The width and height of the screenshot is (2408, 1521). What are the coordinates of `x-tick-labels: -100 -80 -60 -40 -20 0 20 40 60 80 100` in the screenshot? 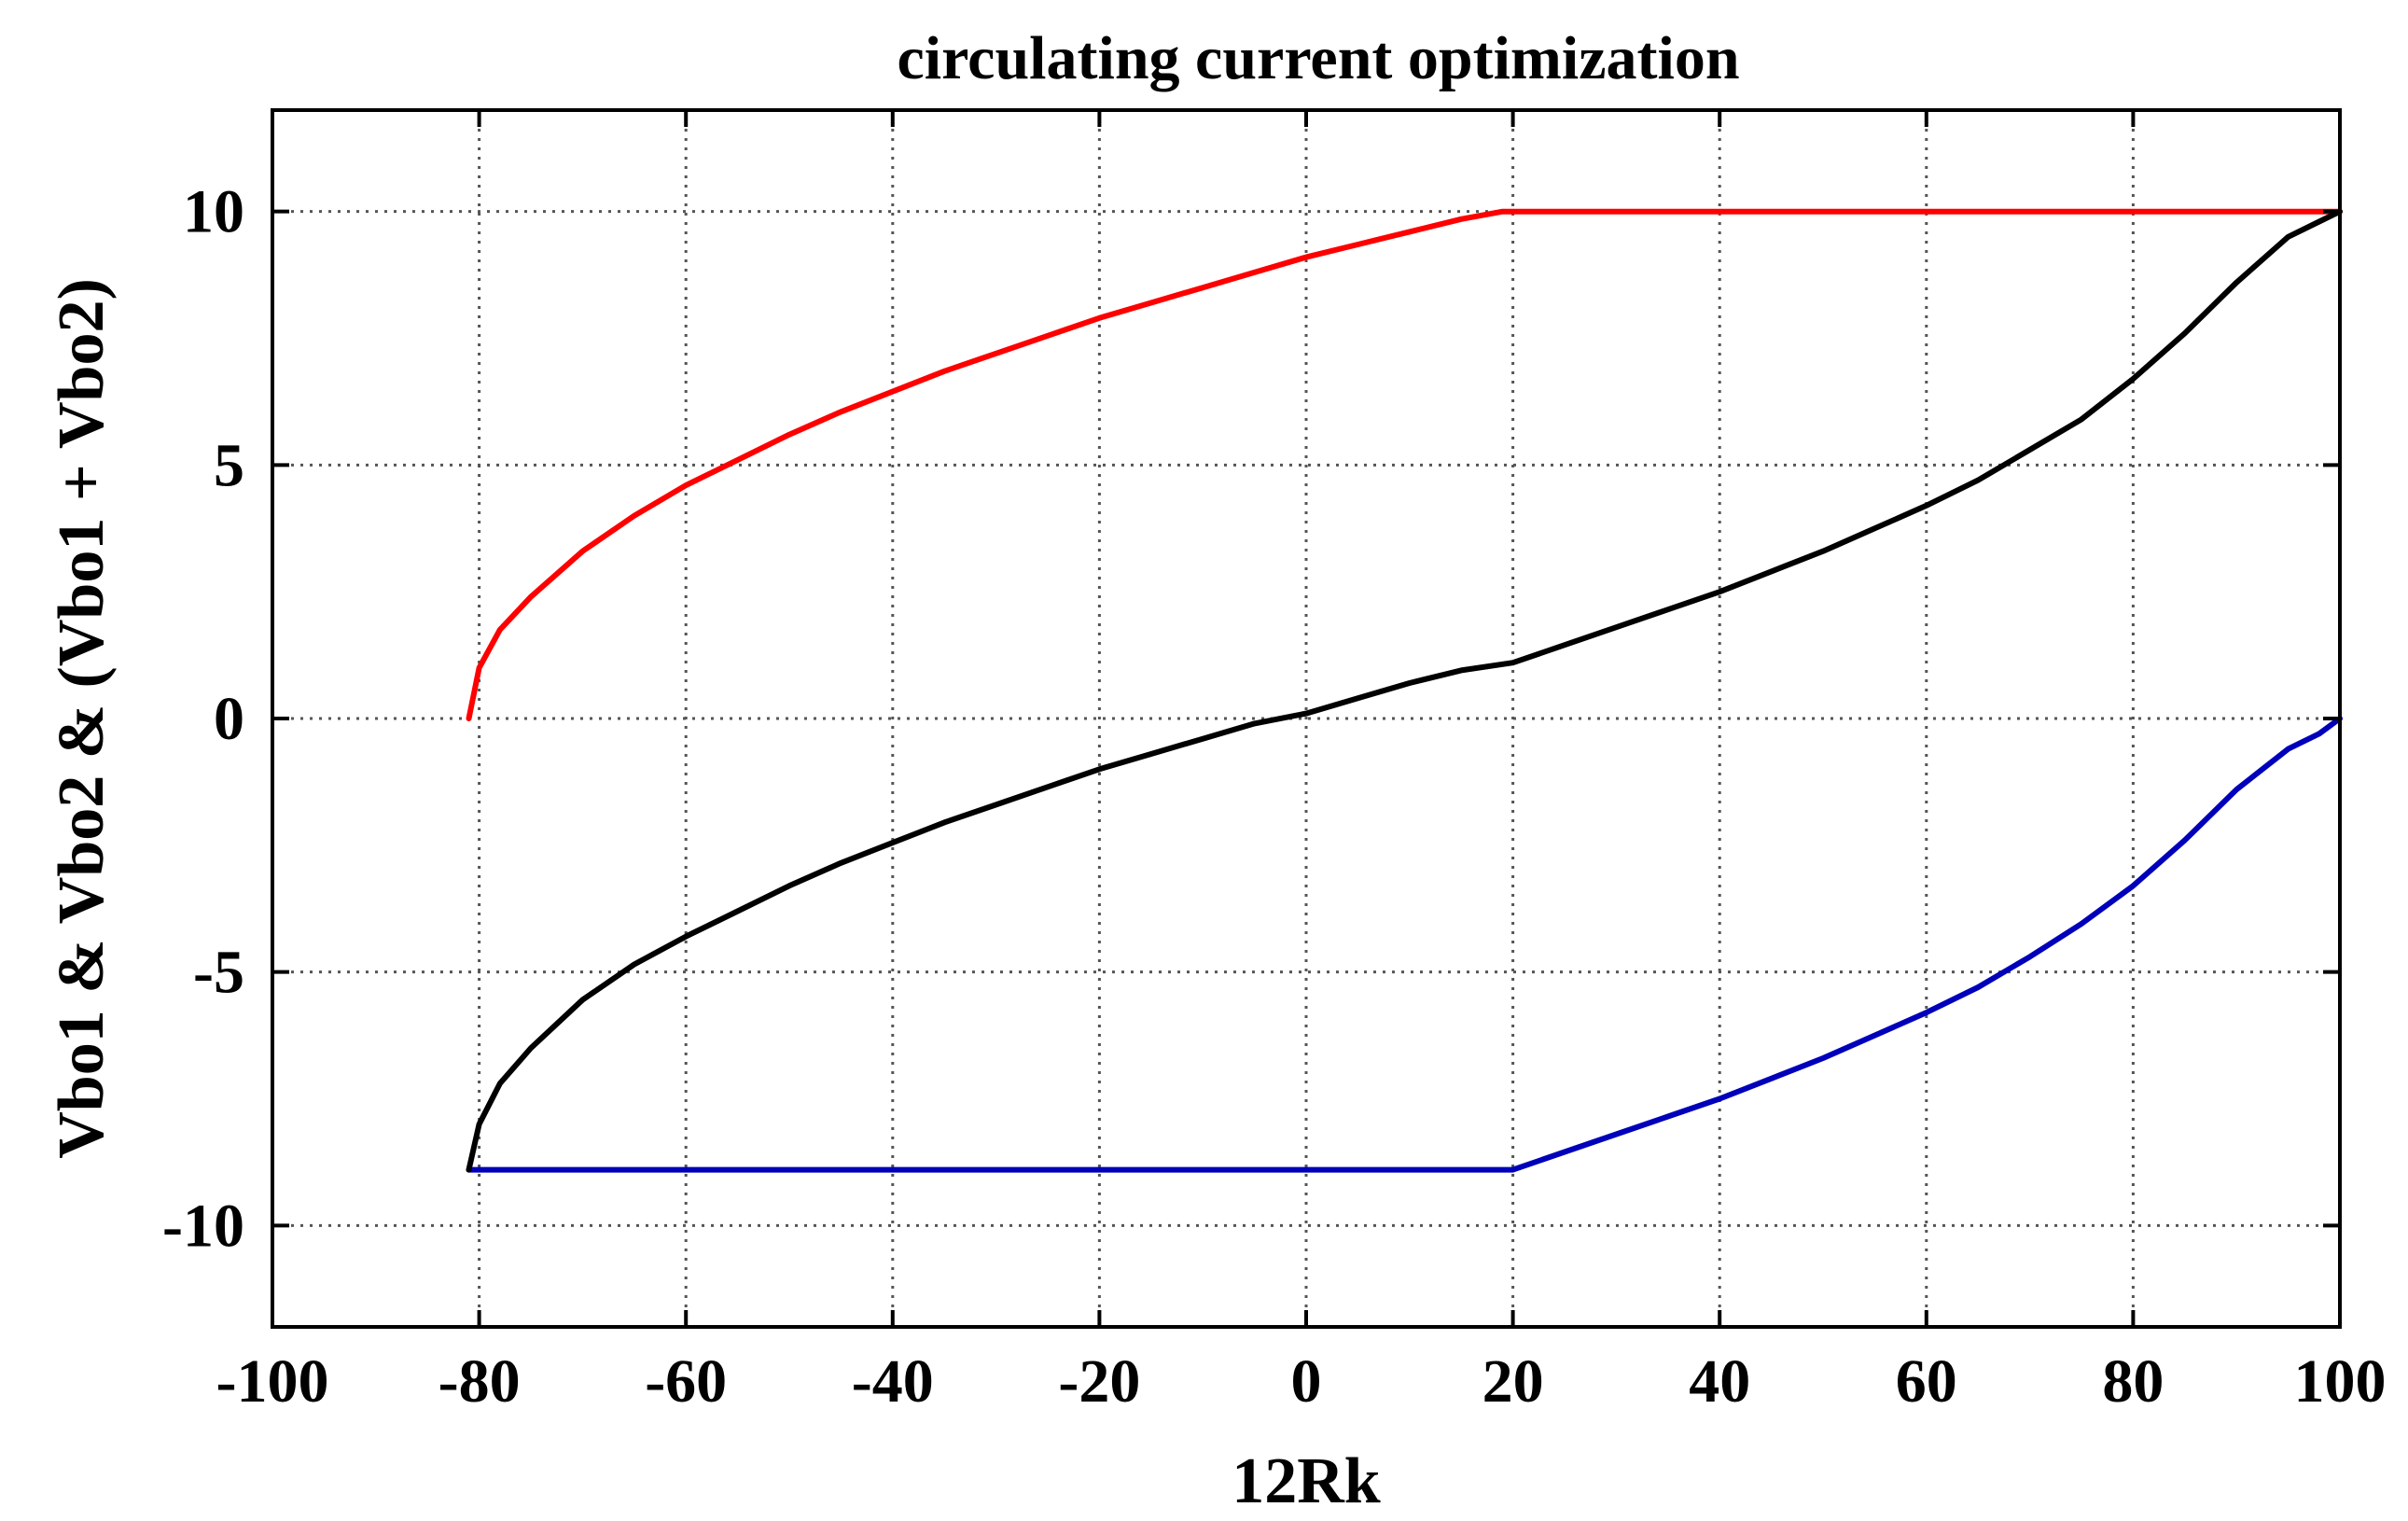 It's located at (1301, 1382).